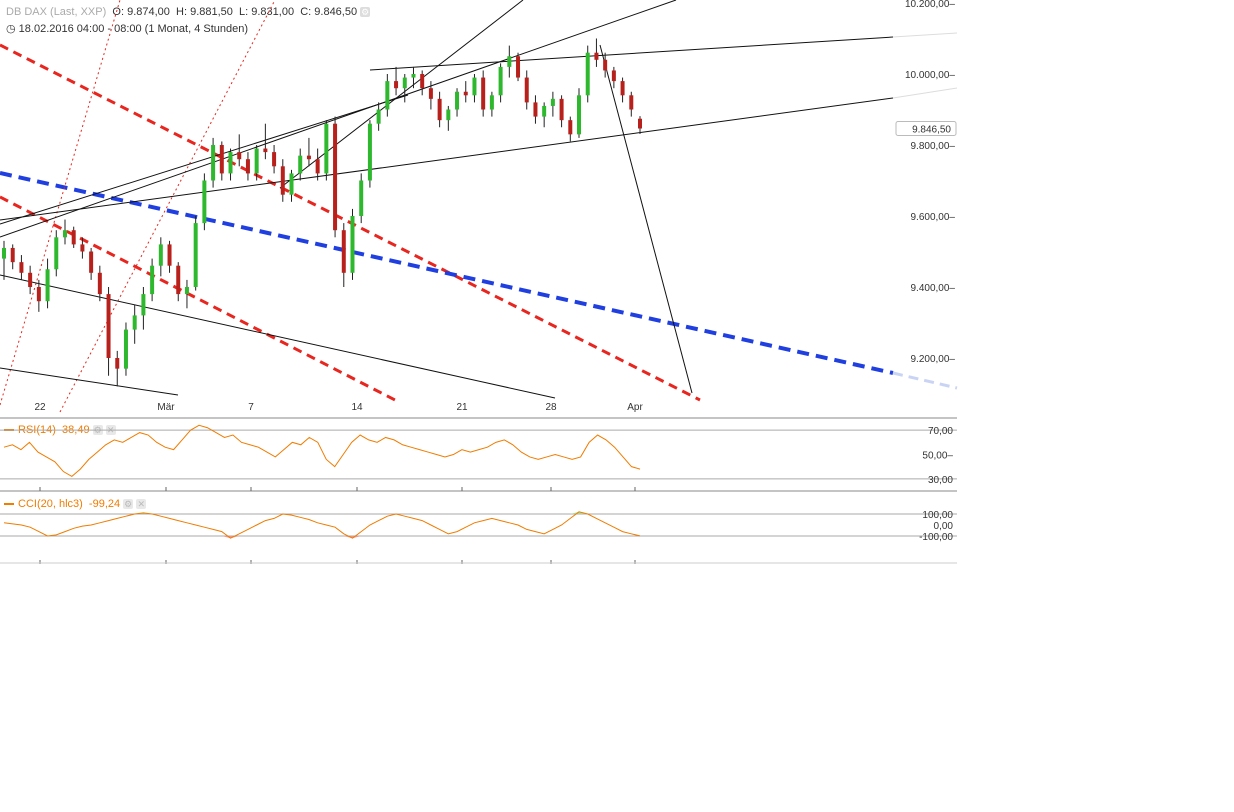 The image size is (1234, 812). Describe the element at coordinates (365, 12) in the screenshot. I see `settings-icon: ⚙` at that location.